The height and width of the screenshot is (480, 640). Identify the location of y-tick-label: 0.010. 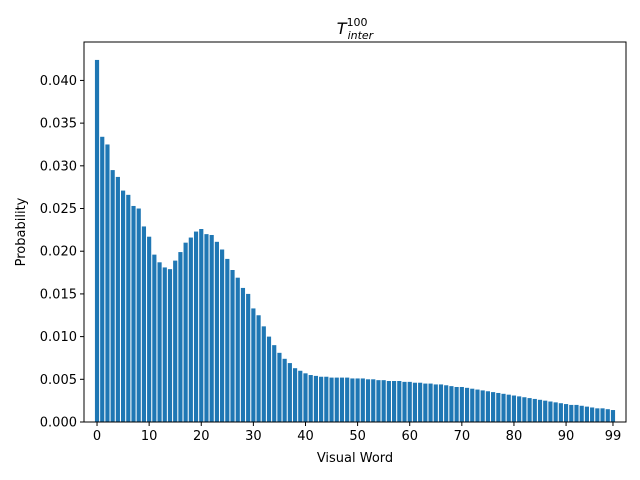
(58, 337).